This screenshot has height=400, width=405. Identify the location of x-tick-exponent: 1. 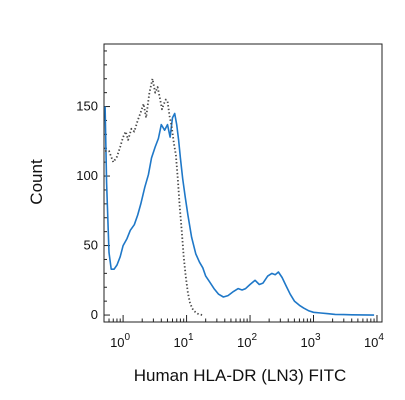
(191, 337).